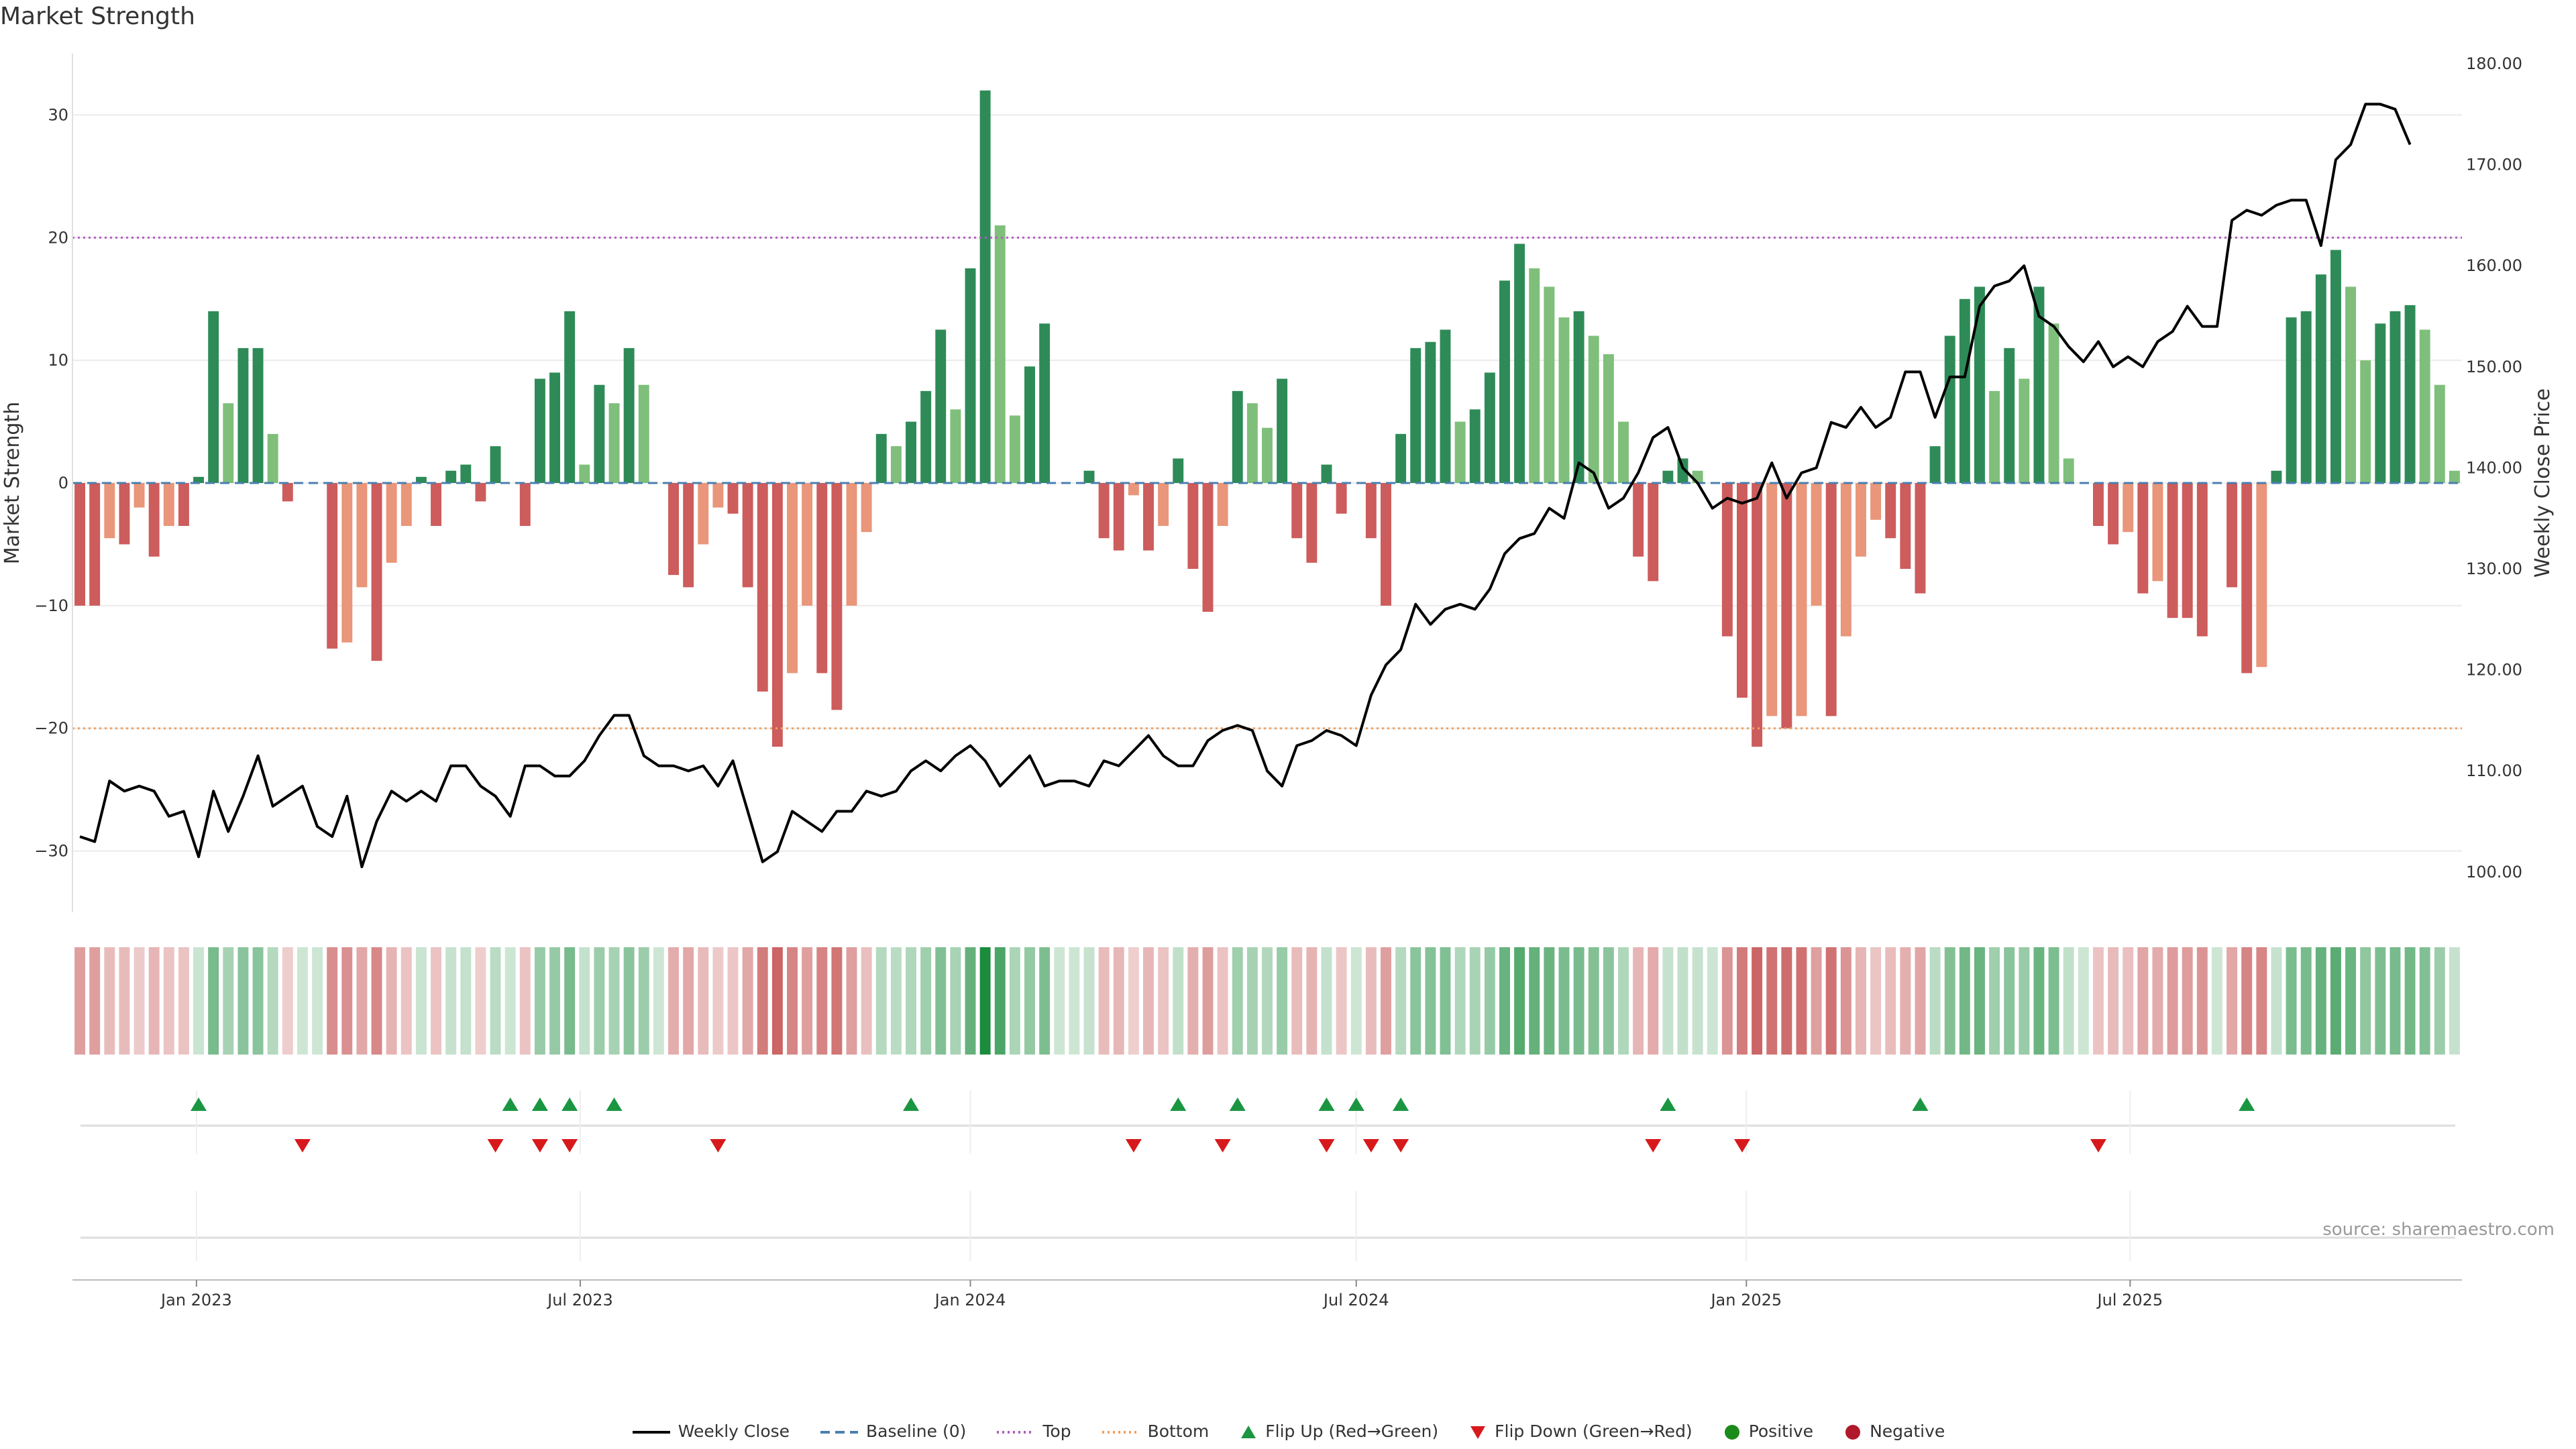 Image resolution: width=2576 pixels, height=1449 pixels. I want to click on y-left-tick-label: 30, so click(58, 114).